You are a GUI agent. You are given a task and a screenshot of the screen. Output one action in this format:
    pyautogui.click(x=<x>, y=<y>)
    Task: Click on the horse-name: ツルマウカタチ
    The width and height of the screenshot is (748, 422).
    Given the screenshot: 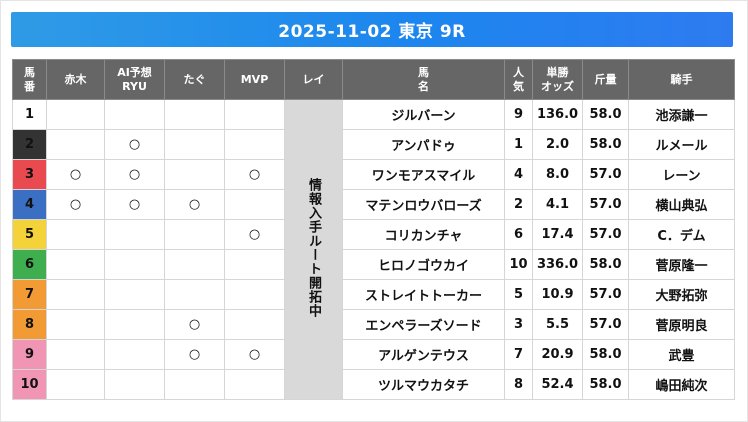 What is the action you would take?
    pyautogui.click(x=423, y=384)
    